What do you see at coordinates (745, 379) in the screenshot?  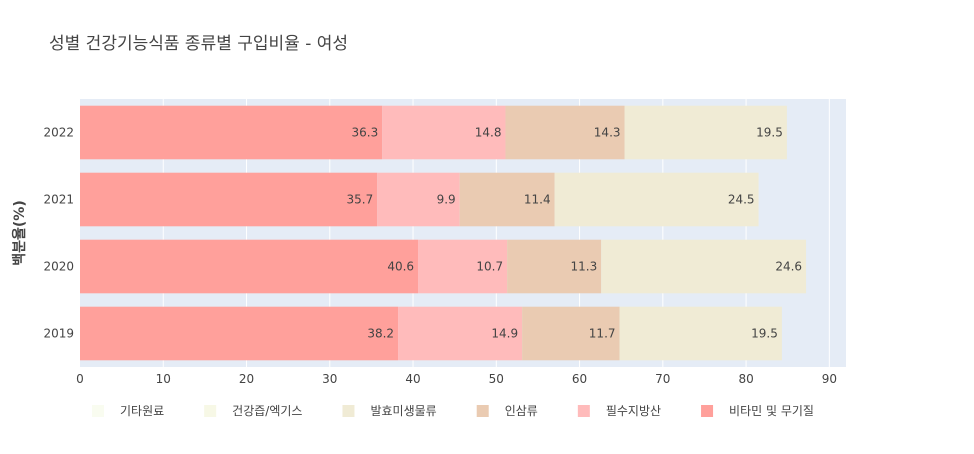 I see `x-tick-label: 80` at bounding box center [745, 379].